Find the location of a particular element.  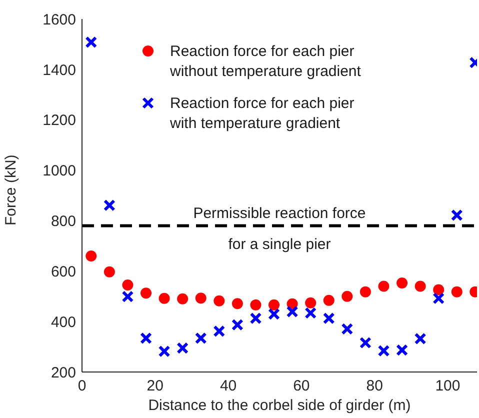

x-tick-label: 60 is located at coordinates (301, 386).